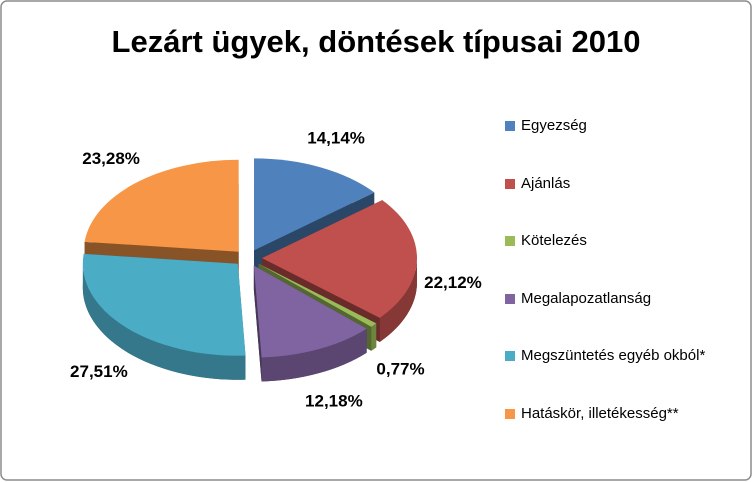 The width and height of the screenshot is (753, 482). I want to click on legend-item: Megszüntetés egyéb okból*, so click(617, 375).